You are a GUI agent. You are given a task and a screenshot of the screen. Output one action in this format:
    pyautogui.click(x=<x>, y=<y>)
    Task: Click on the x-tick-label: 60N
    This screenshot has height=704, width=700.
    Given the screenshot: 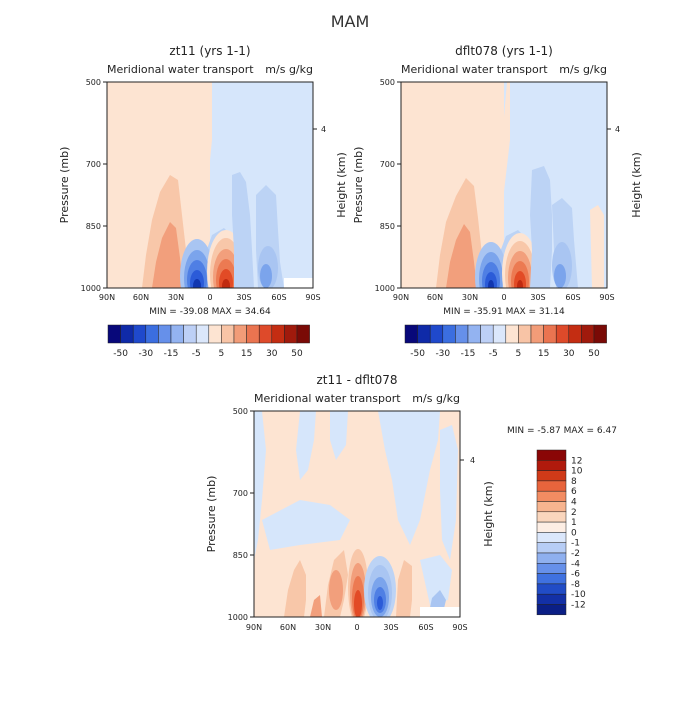 What is the action you would take?
    pyautogui.click(x=435, y=297)
    